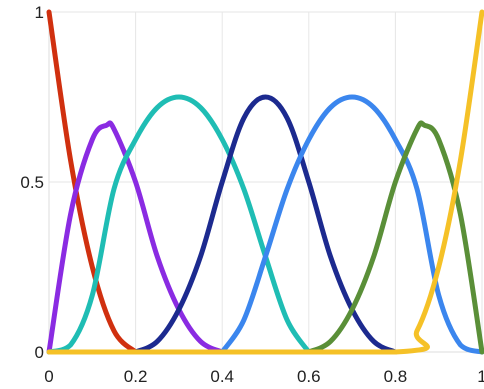 Image resolution: width=484 pixels, height=389 pixels. What do you see at coordinates (396, 376) in the screenshot?
I see `x-tick-label: 0.8` at bounding box center [396, 376].